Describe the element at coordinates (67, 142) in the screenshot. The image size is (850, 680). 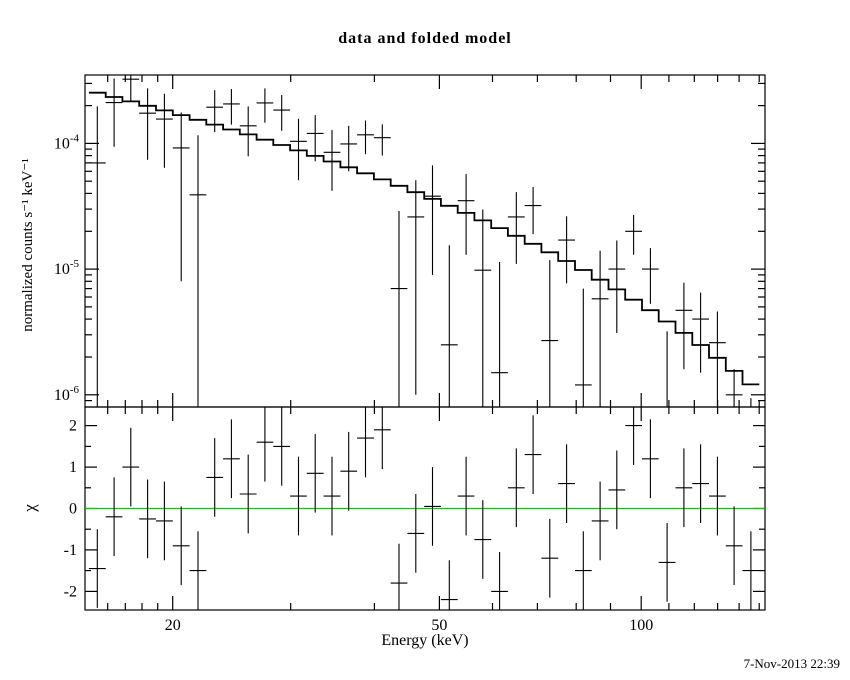
I see `svg-text: 10⁻⁴` at that location.